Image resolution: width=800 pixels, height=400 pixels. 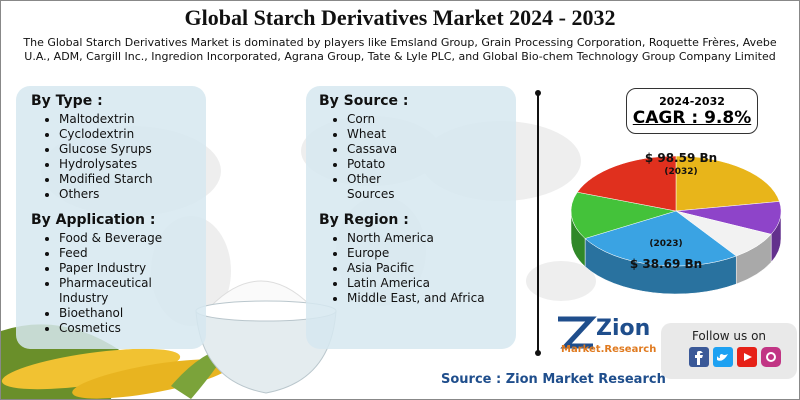 I want to click on segment-item: Latin America, so click(x=428, y=283).